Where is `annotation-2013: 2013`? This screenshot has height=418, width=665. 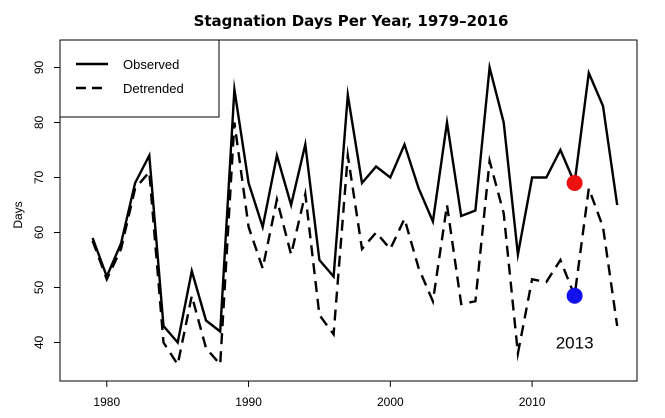 annotation-2013: 2013 is located at coordinates (575, 343).